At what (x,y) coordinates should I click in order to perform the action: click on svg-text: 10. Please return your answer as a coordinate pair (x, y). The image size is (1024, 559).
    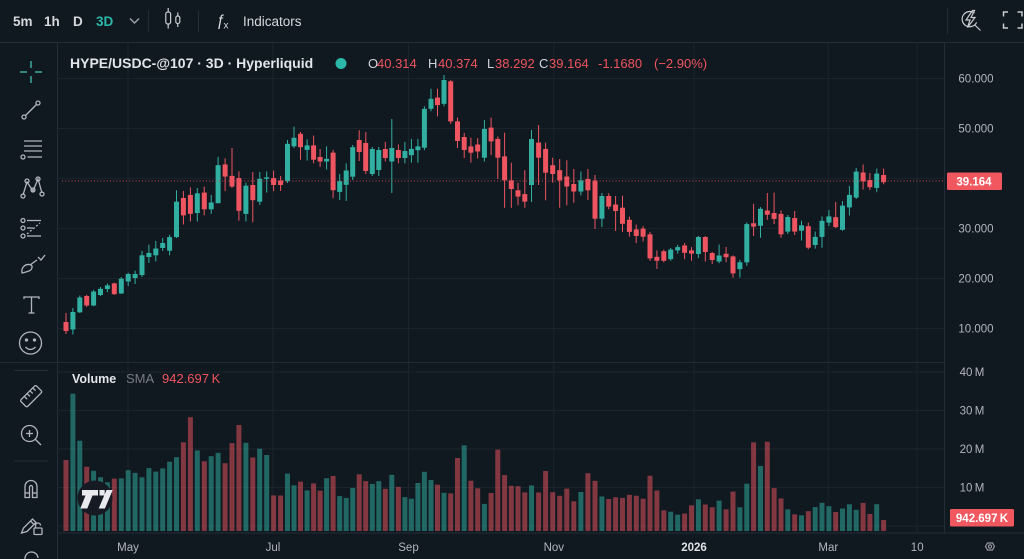
    Looking at the image, I should click on (917, 548).